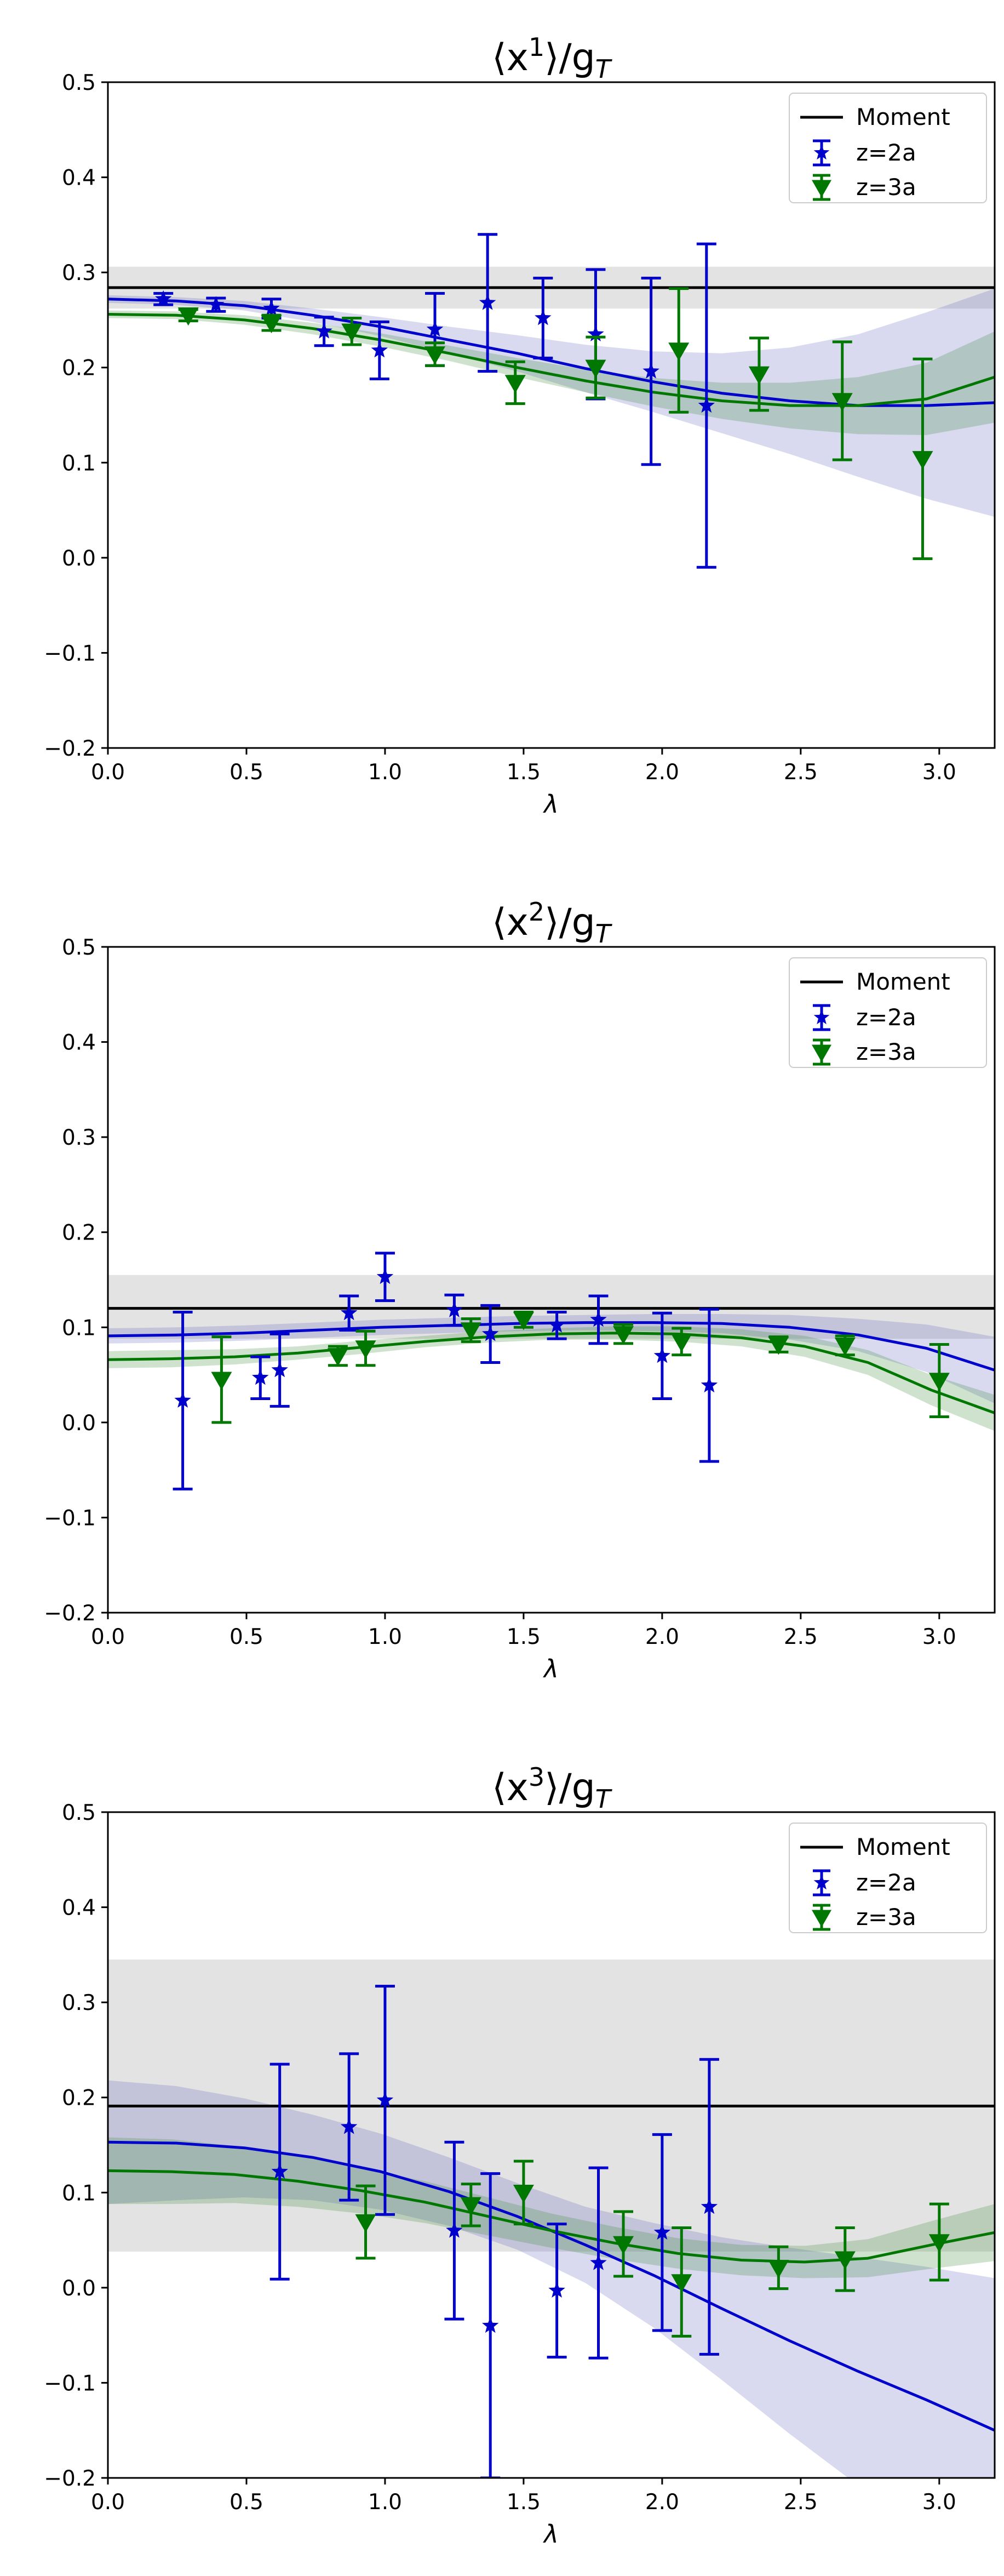 The image size is (1004, 2576). What do you see at coordinates (551, 1668) in the screenshot?
I see `x-axis-label: λ` at bounding box center [551, 1668].